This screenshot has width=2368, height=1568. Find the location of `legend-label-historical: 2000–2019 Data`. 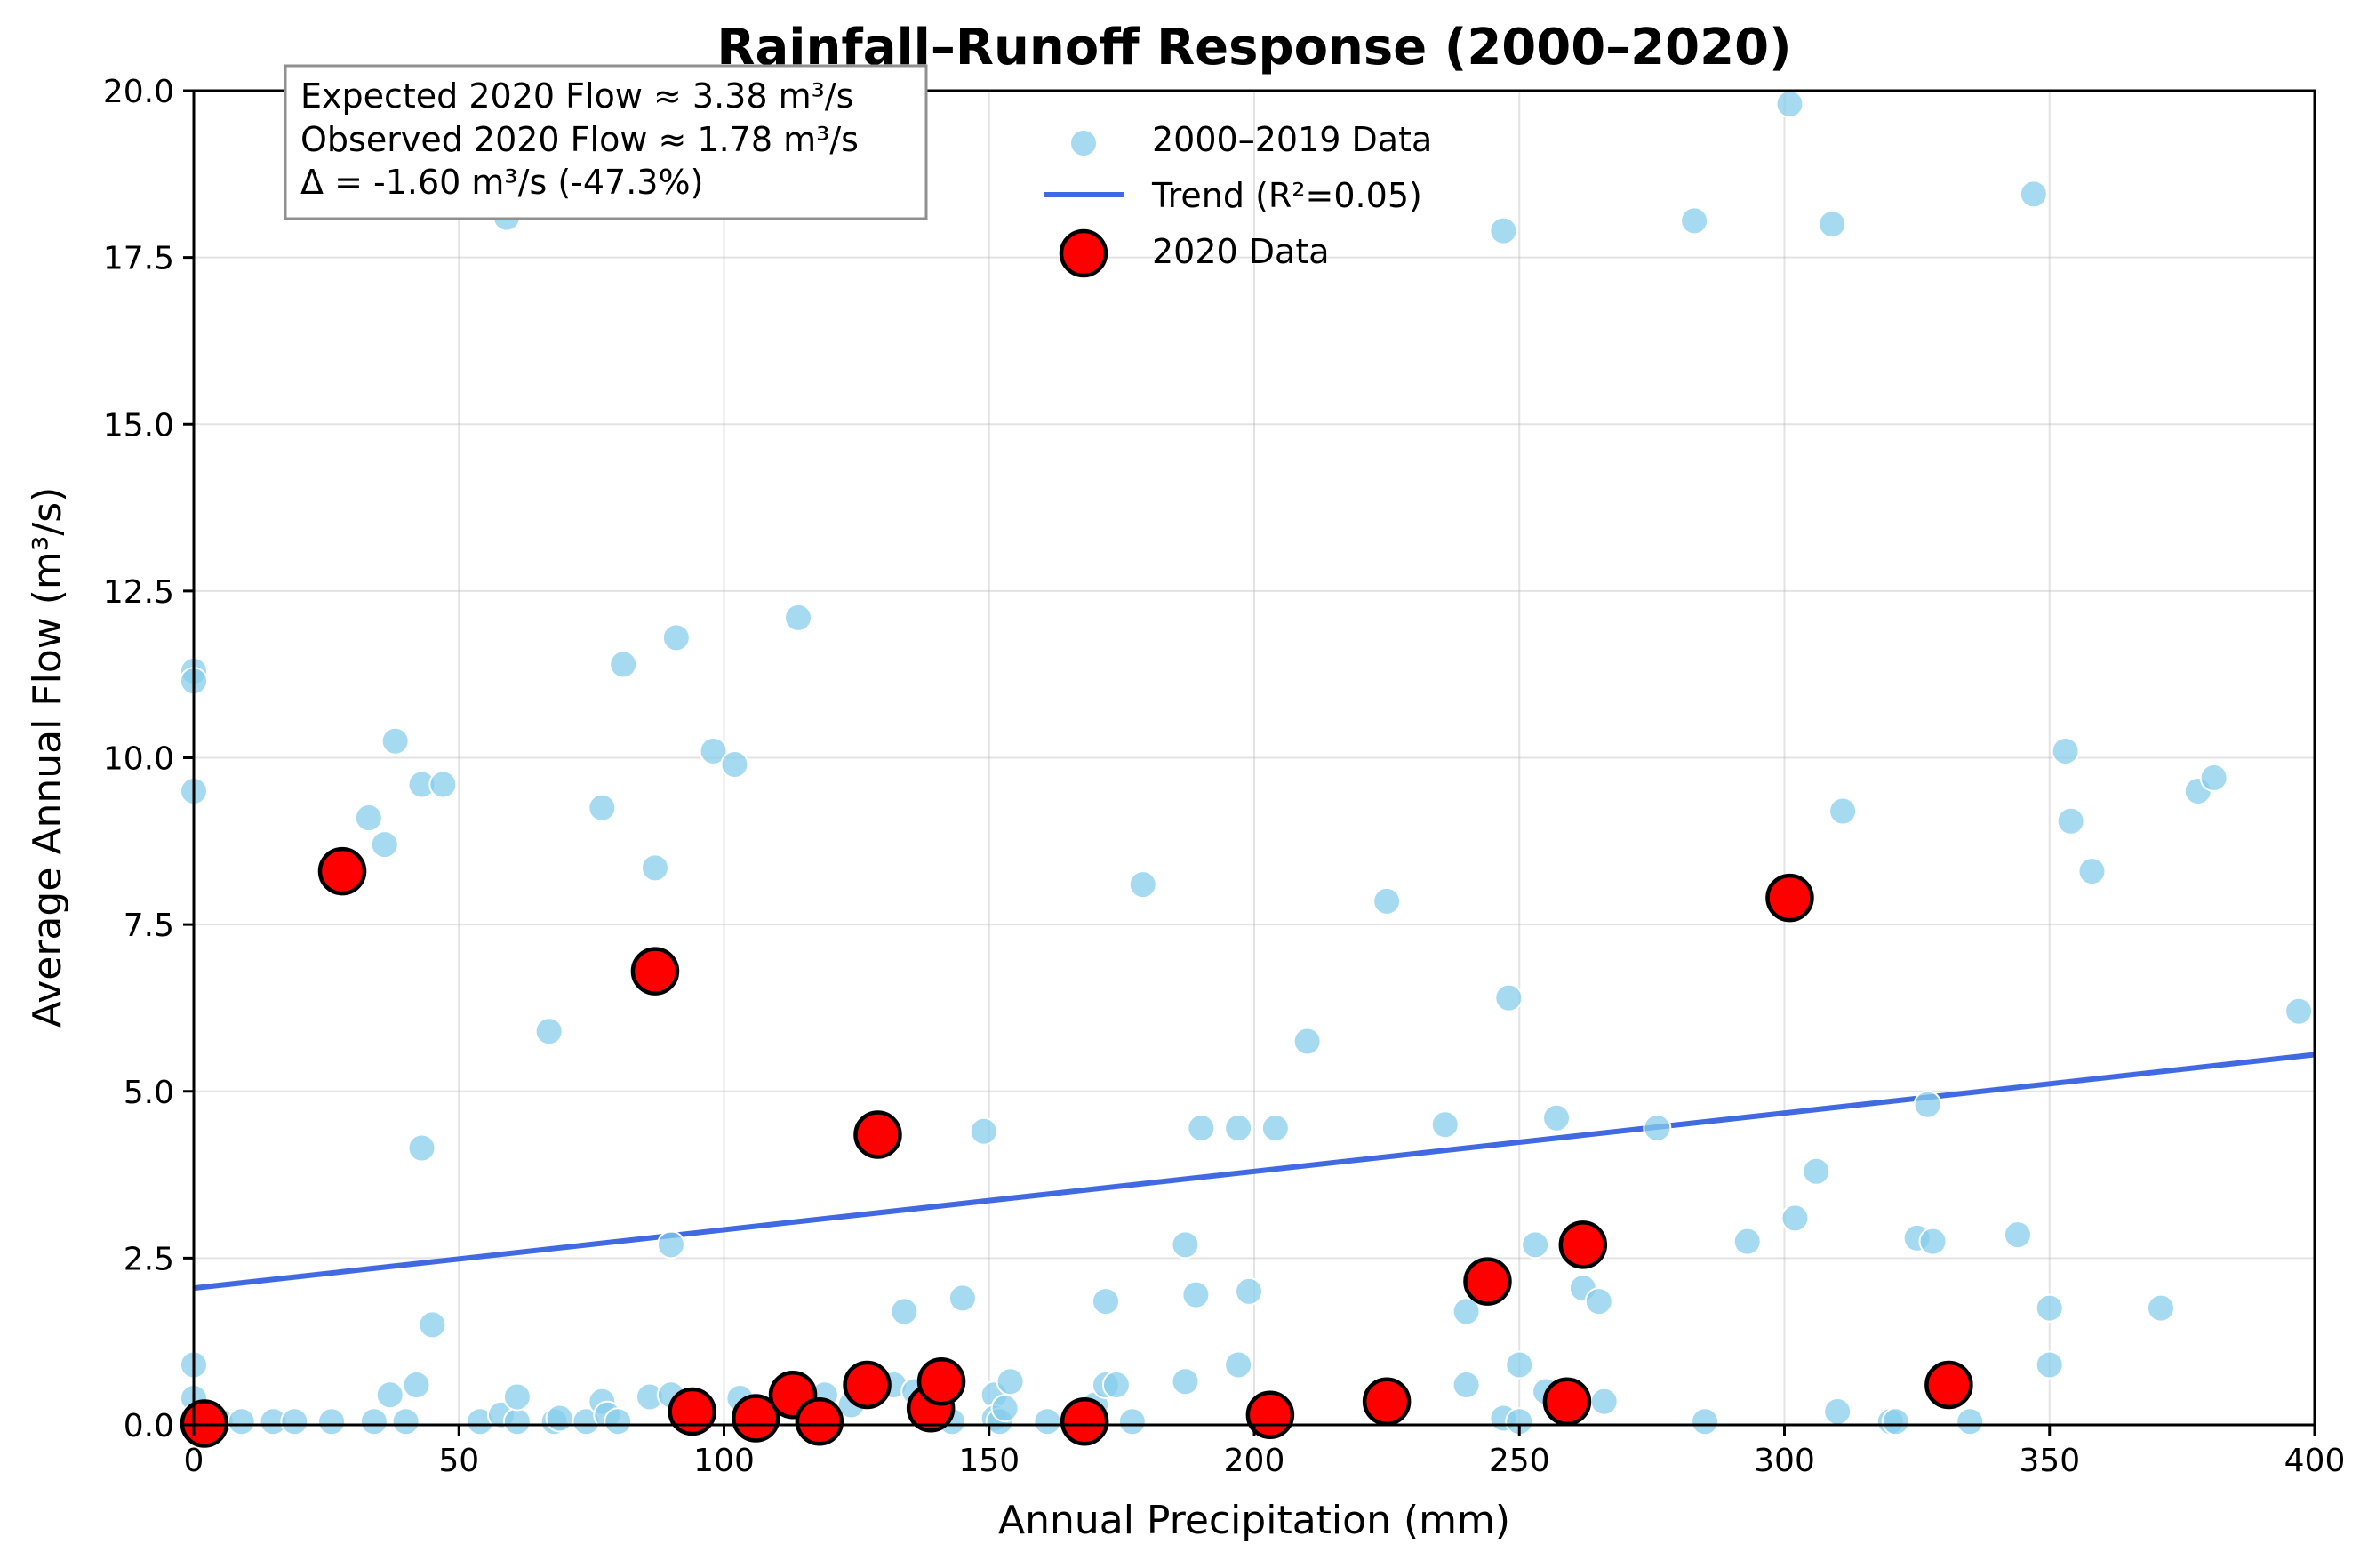

legend-label-historical: 2000–2019 Data is located at coordinates (1292, 139).